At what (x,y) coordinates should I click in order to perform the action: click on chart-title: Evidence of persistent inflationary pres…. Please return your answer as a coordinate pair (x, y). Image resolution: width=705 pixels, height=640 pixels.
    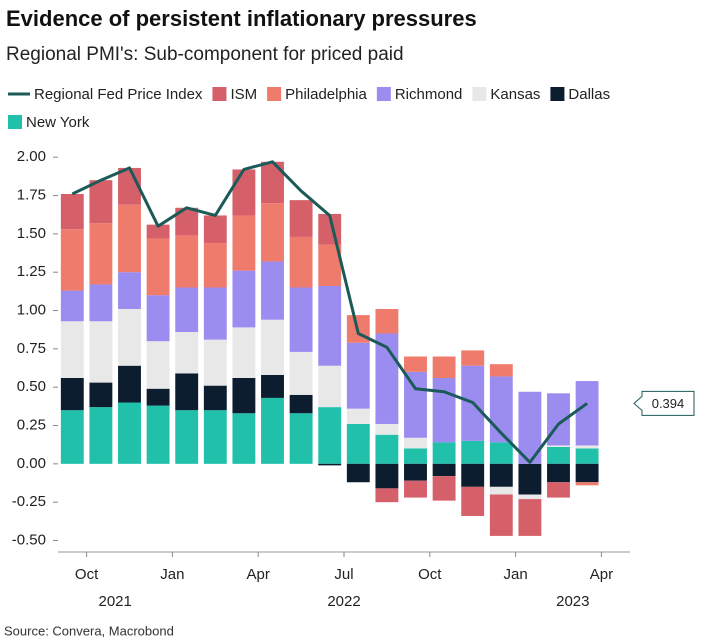
    Looking at the image, I should click on (241, 18).